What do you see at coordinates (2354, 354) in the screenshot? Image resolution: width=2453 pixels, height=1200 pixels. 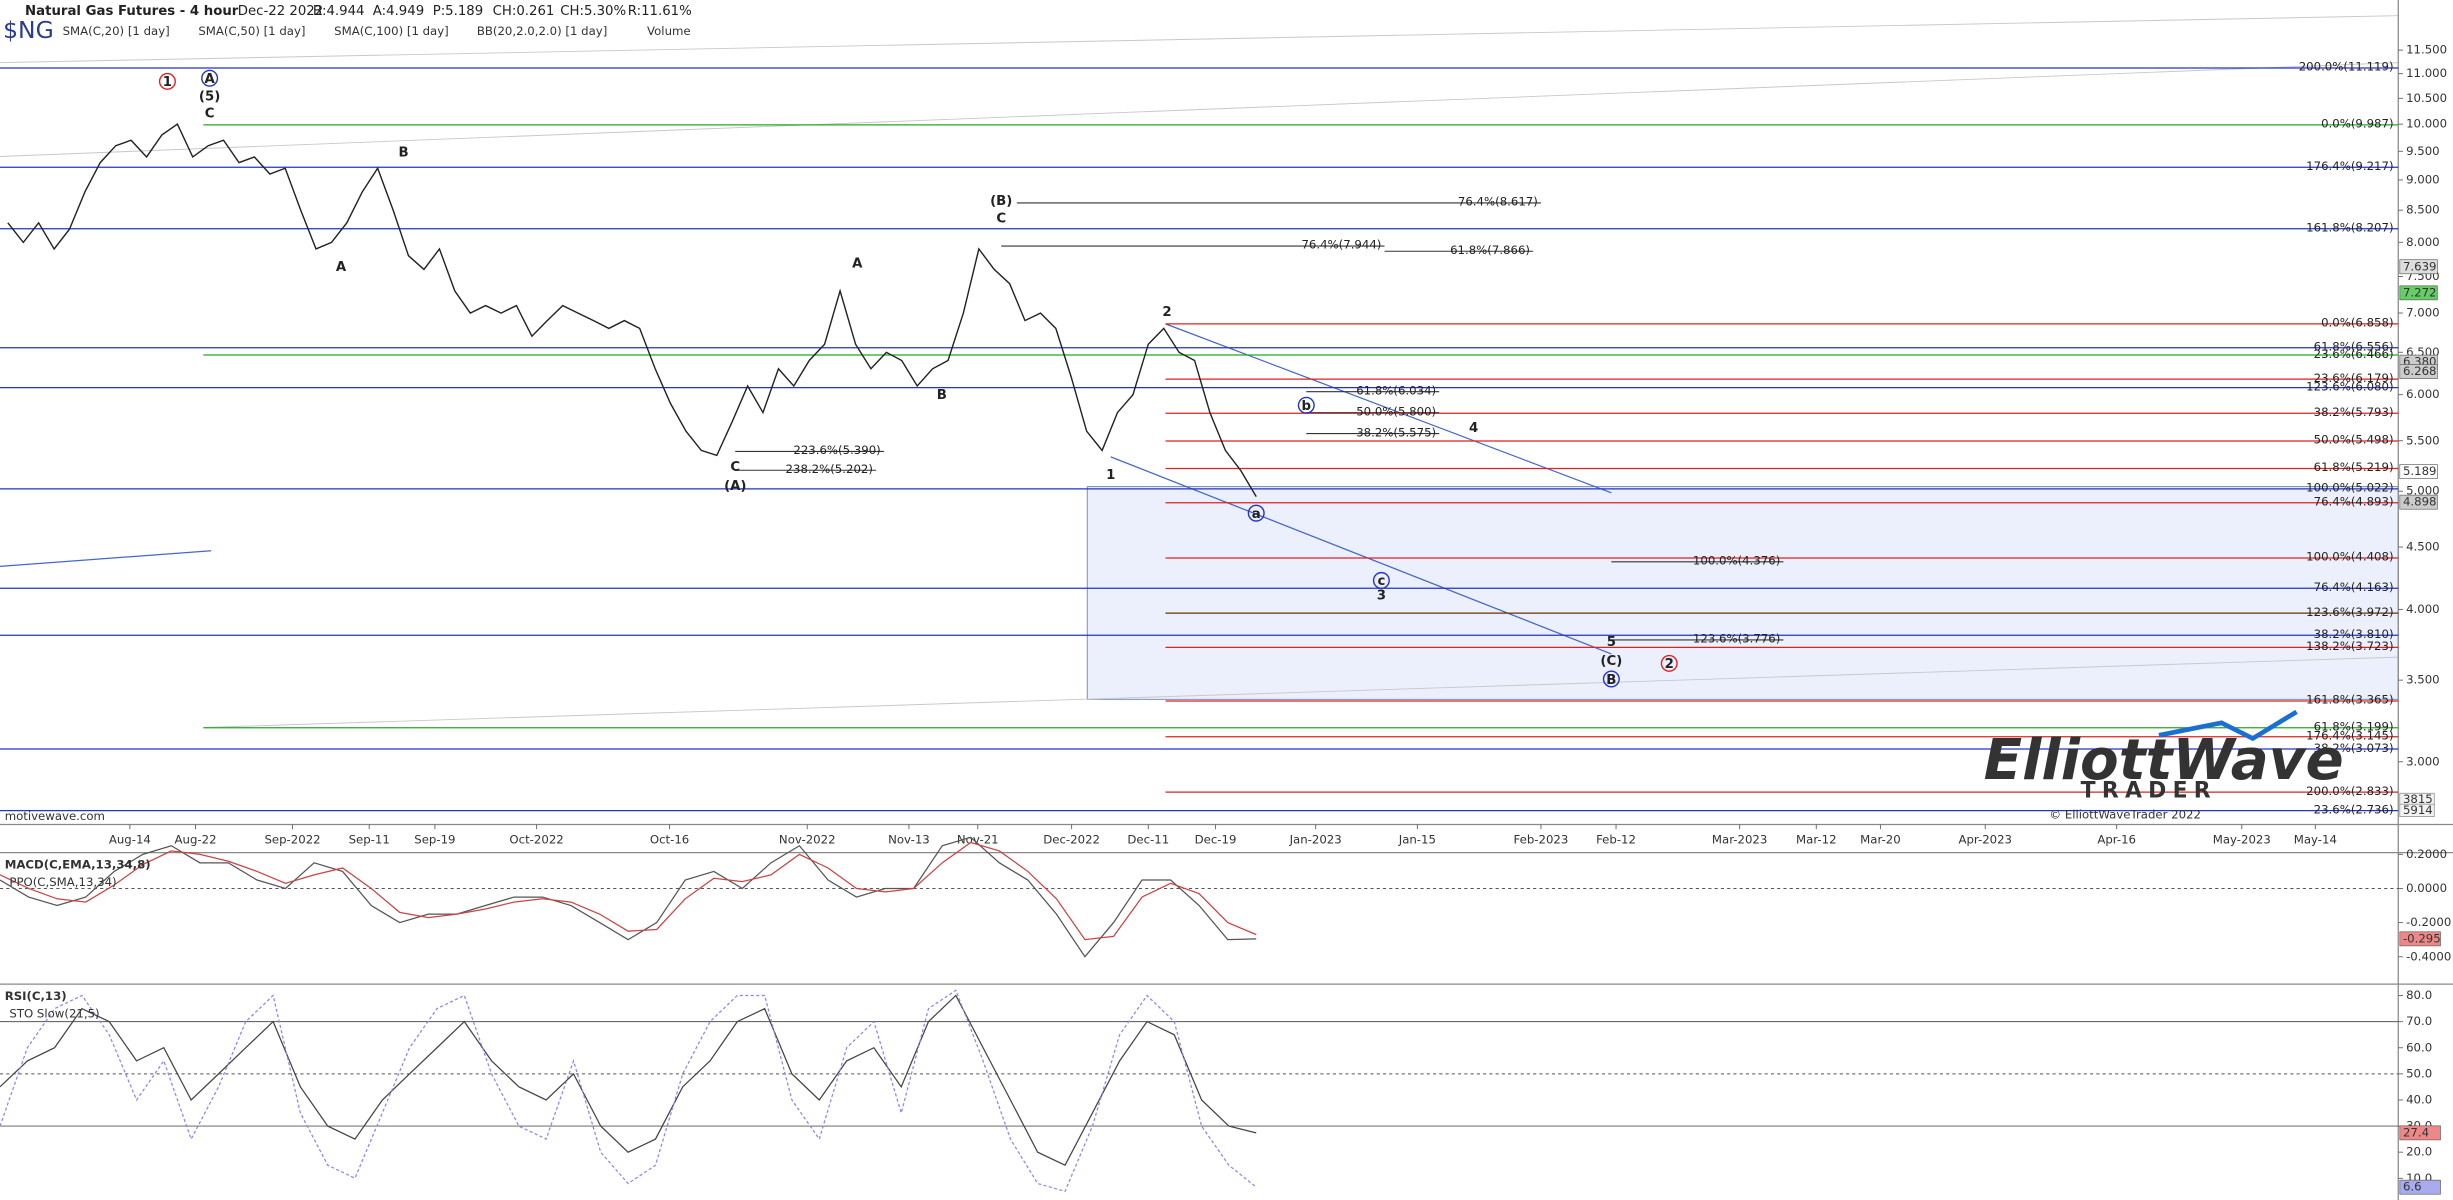 I see `fib-level-label: 23.6%(6.466)` at bounding box center [2354, 354].